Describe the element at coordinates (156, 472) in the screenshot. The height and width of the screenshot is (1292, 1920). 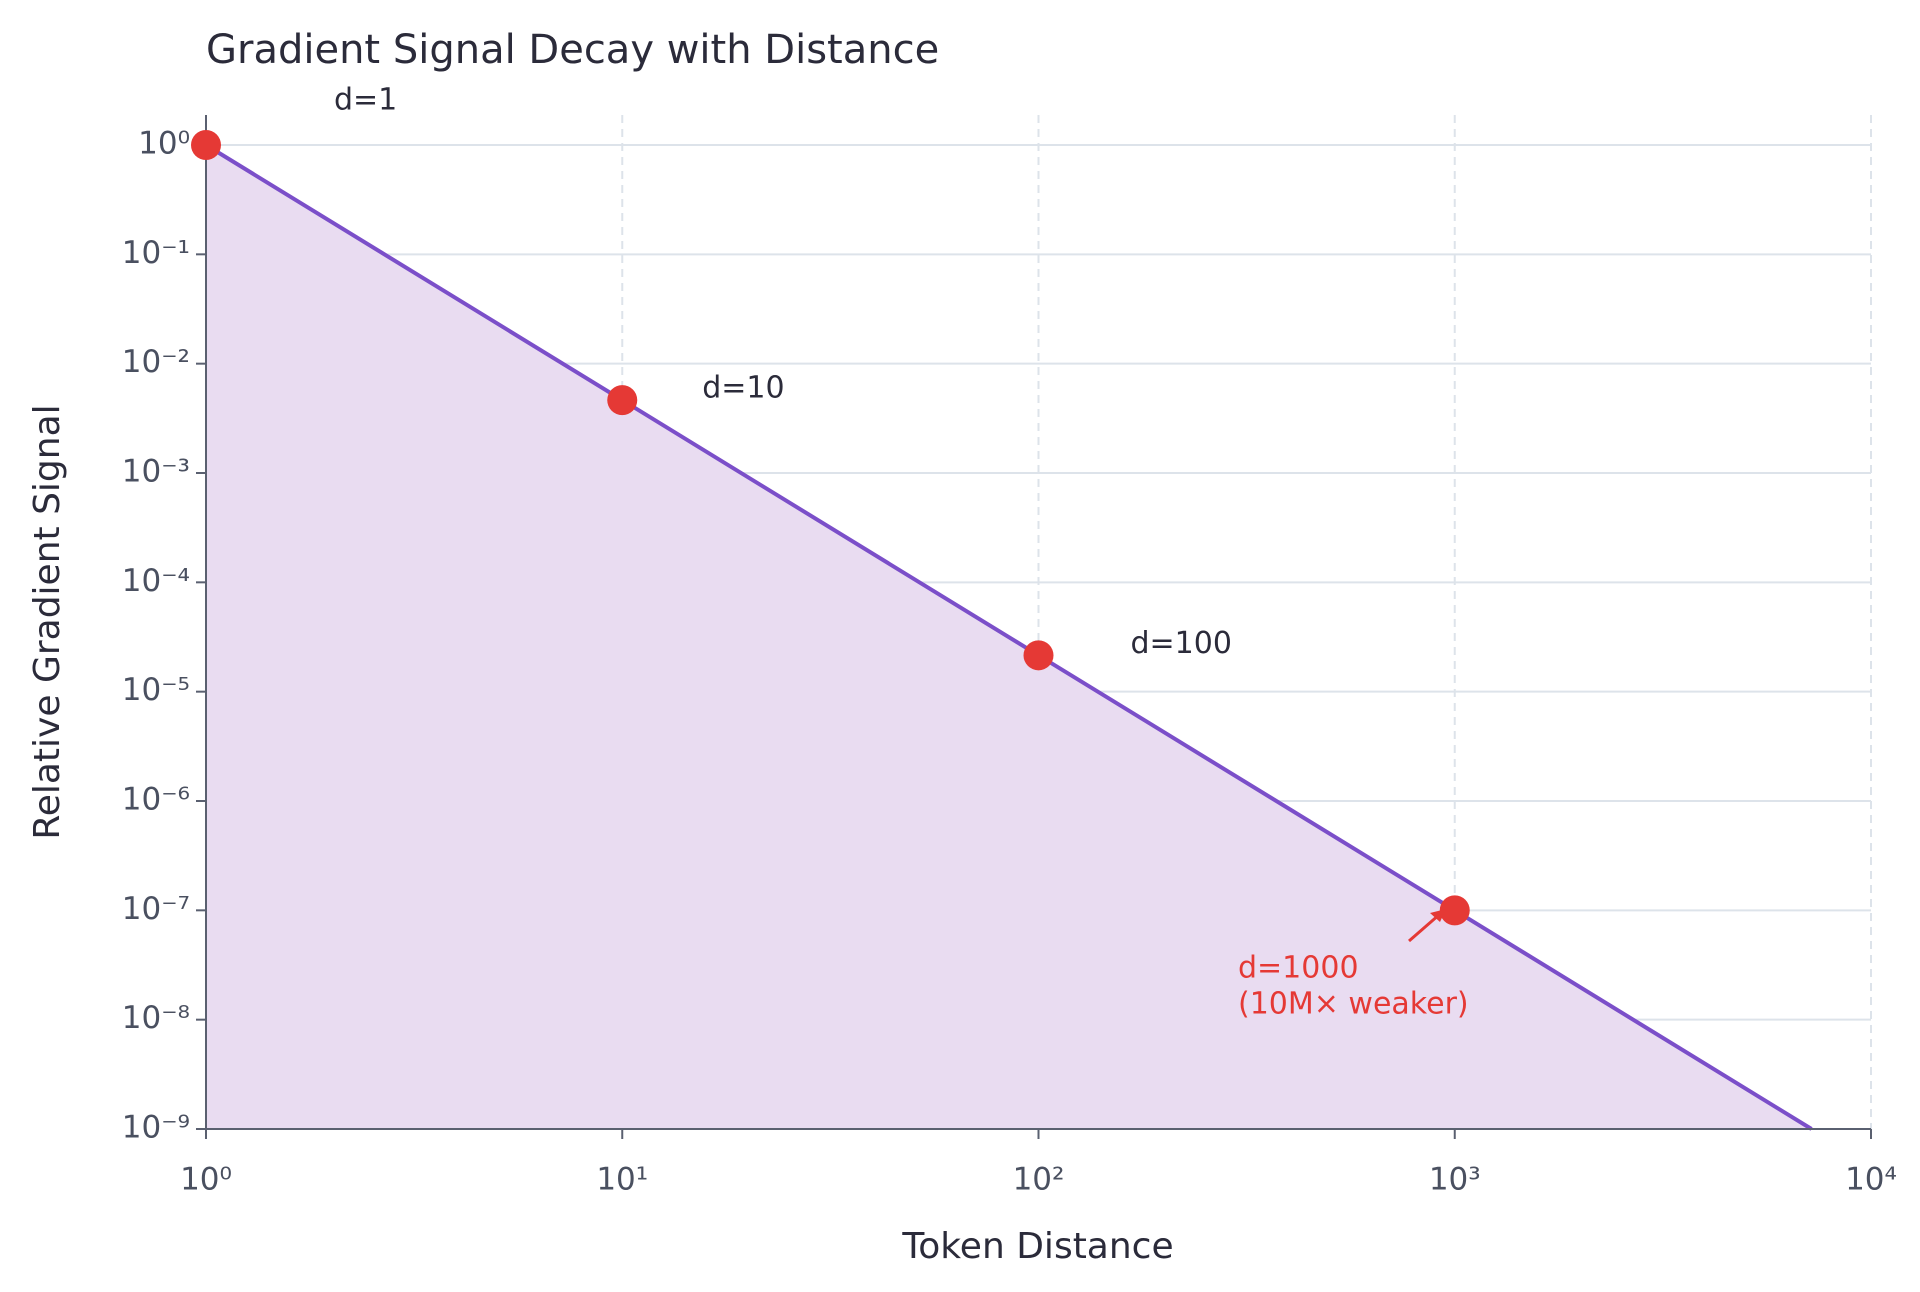
I see `y-tick-label: 10⁻³` at that location.